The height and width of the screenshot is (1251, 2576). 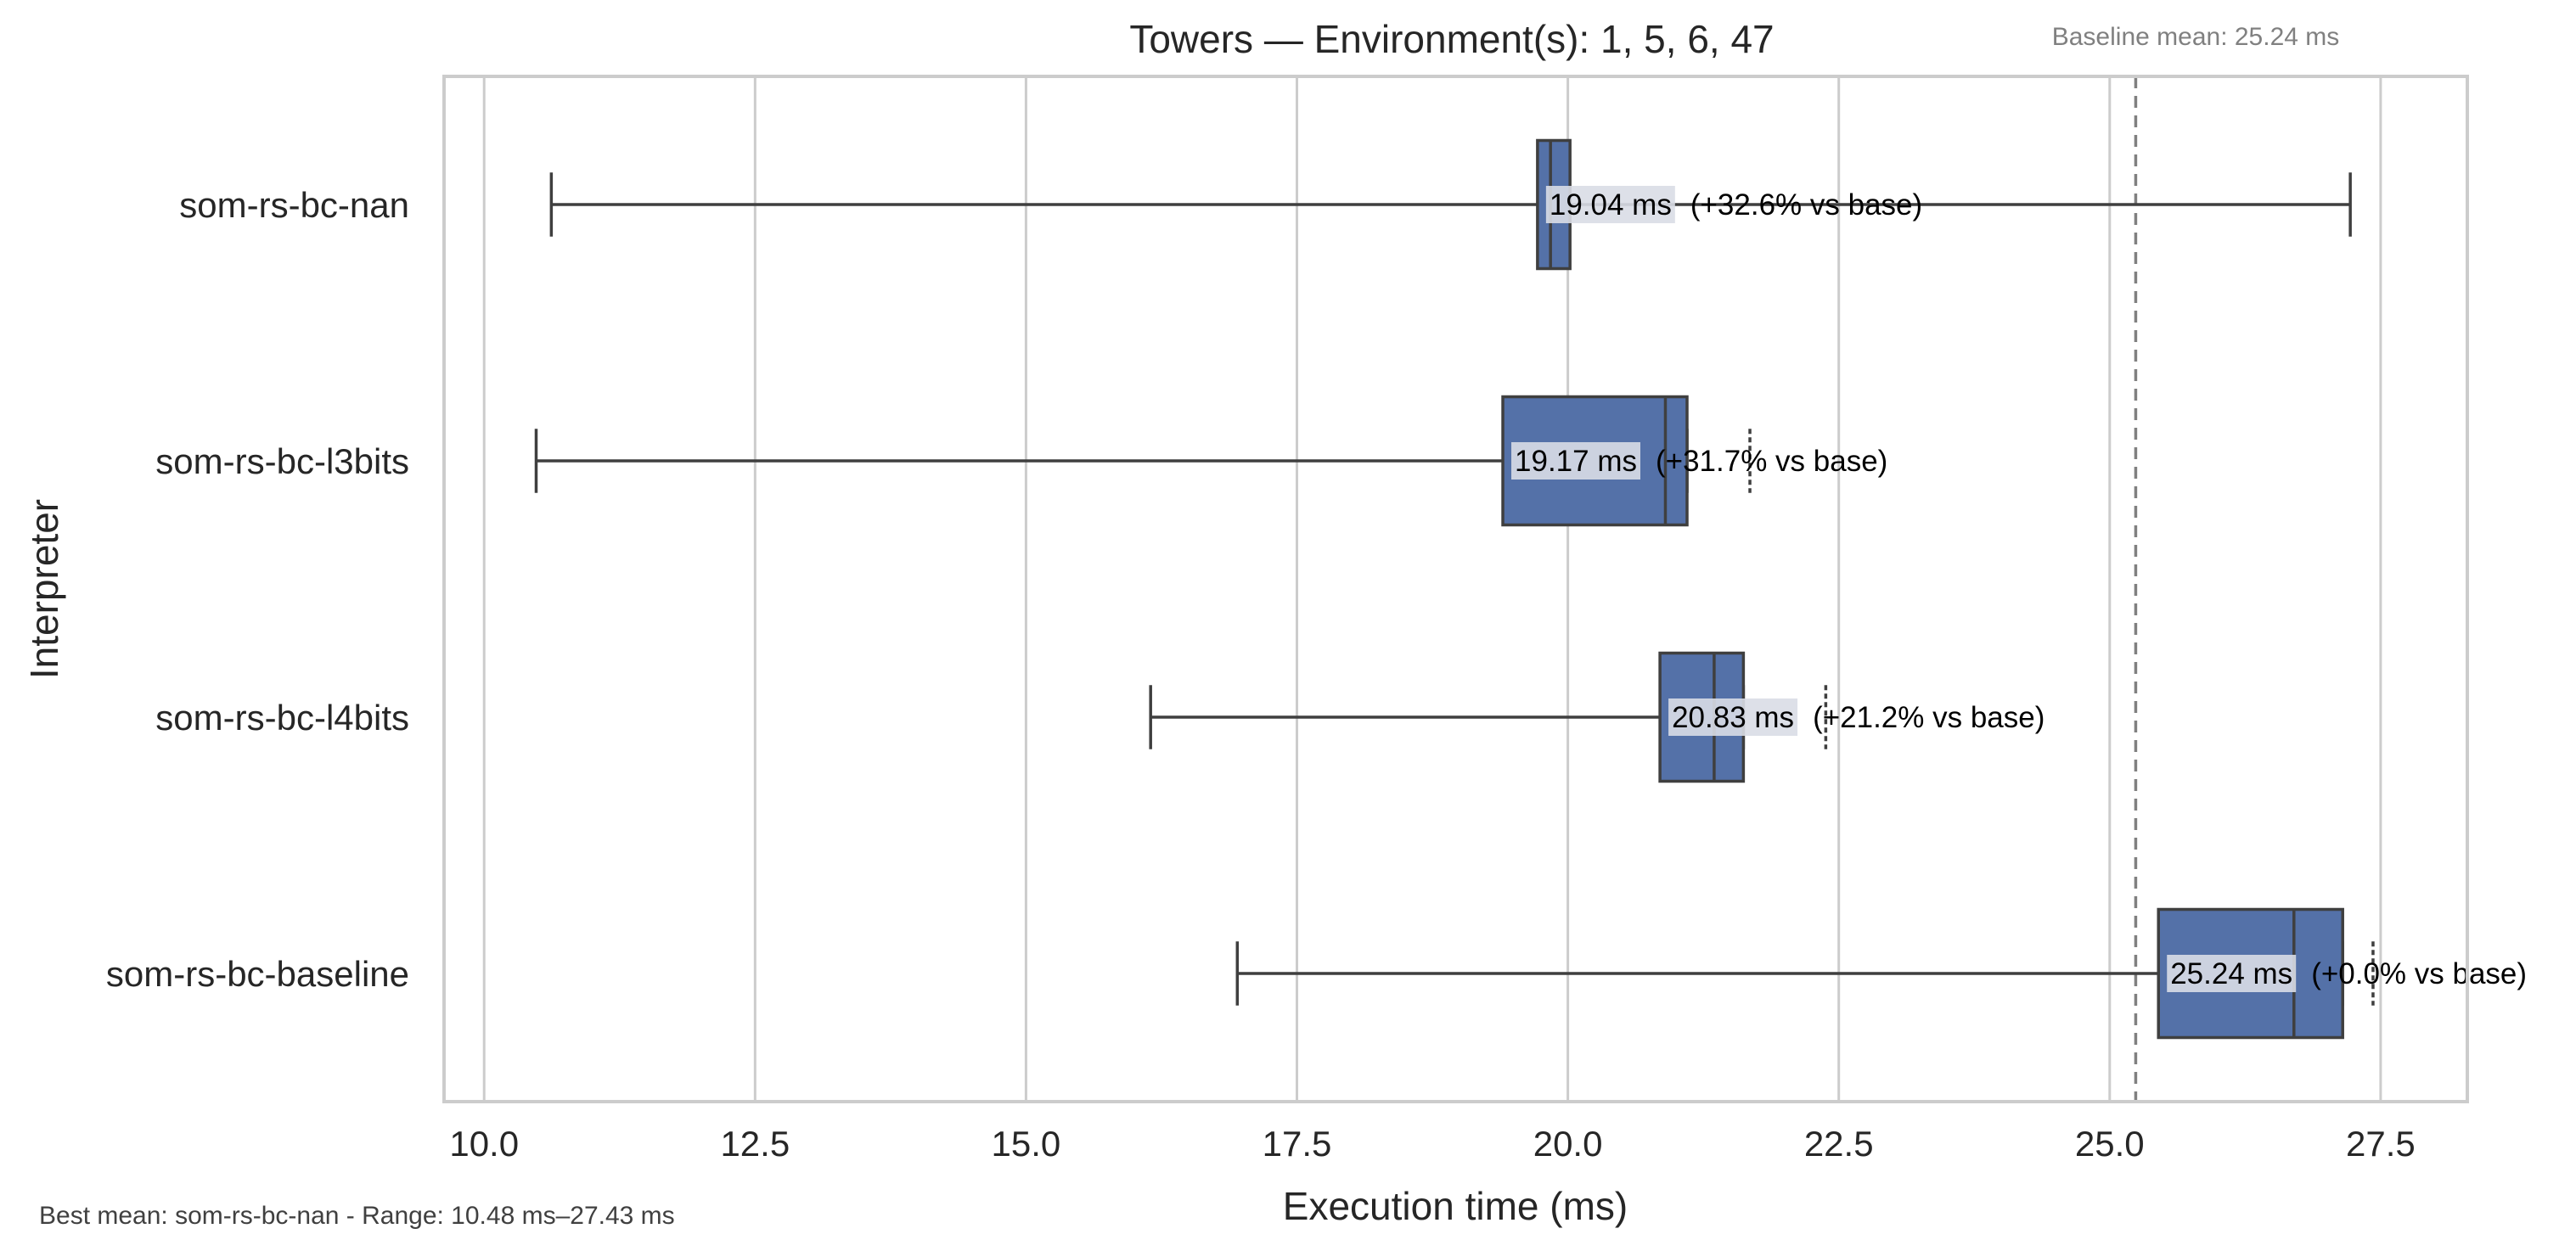 I want to click on chart-title: Towers — Environment(s): 1, 5, 6, 47, so click(x=1451, y=39).